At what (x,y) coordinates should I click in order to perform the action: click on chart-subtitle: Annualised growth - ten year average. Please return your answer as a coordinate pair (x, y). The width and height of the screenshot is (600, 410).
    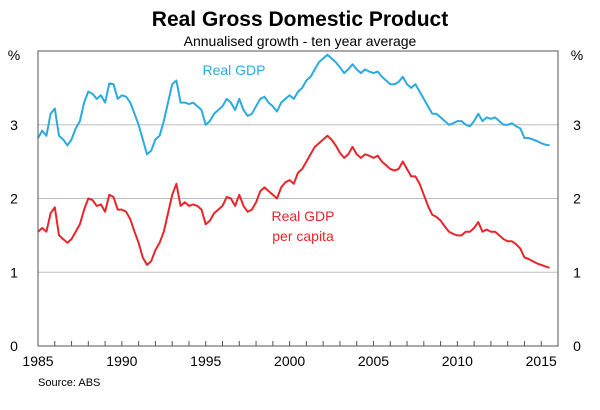
    Looking at the image, I should click on (300, 41).